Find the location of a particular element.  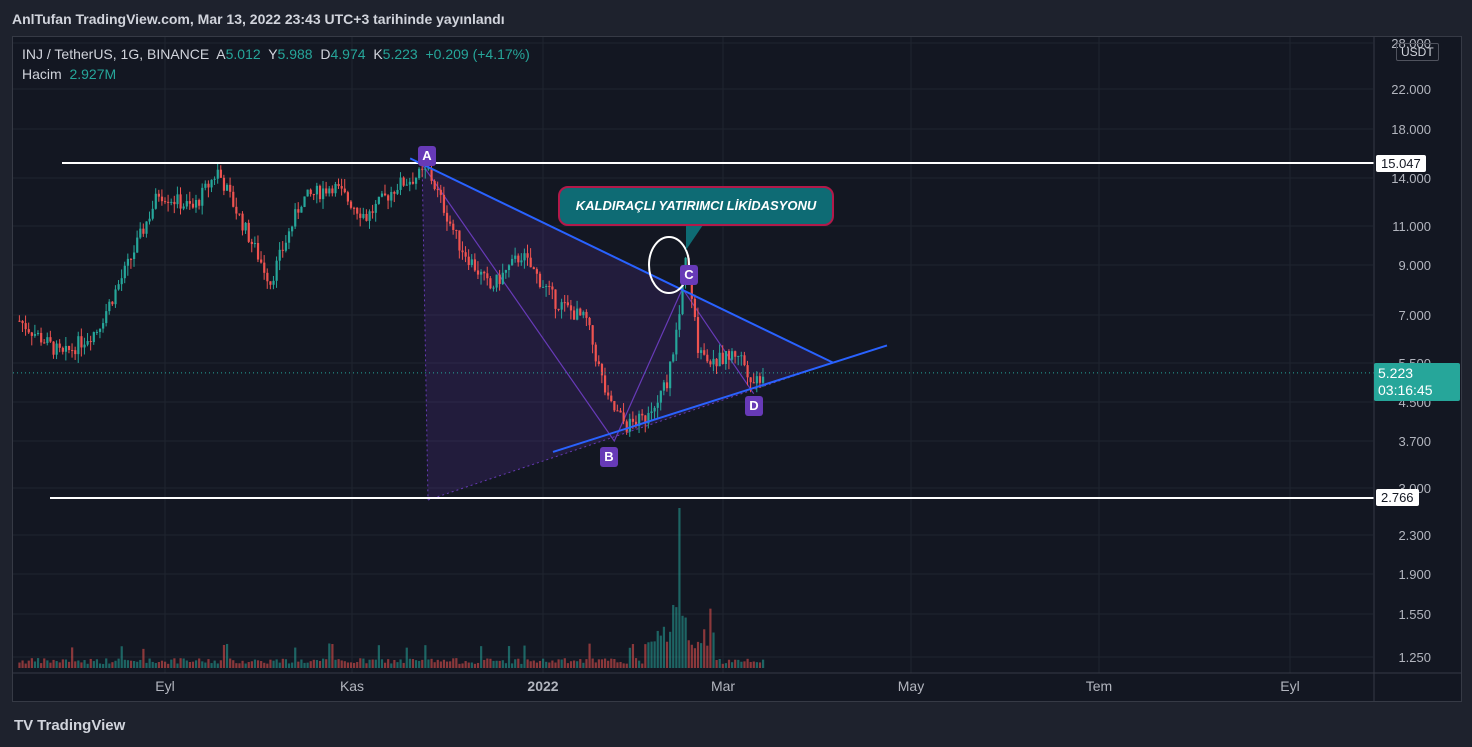

pattern-point-d: D is located at coordinates (754, 406).